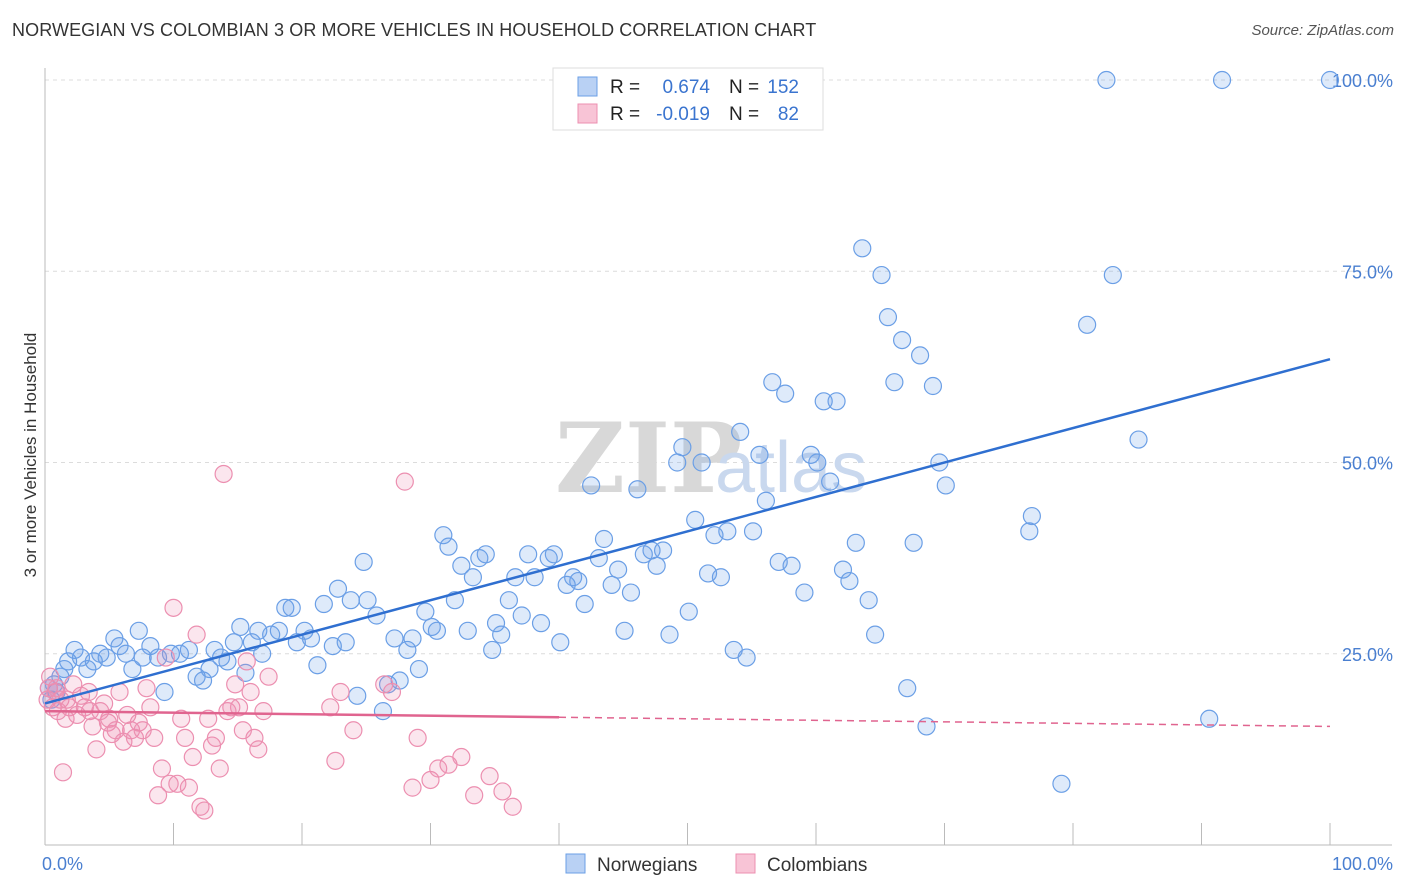  Describe the element at coordinates (686, 87) in the screenshot. I see `r-value: 0.674` at that location.